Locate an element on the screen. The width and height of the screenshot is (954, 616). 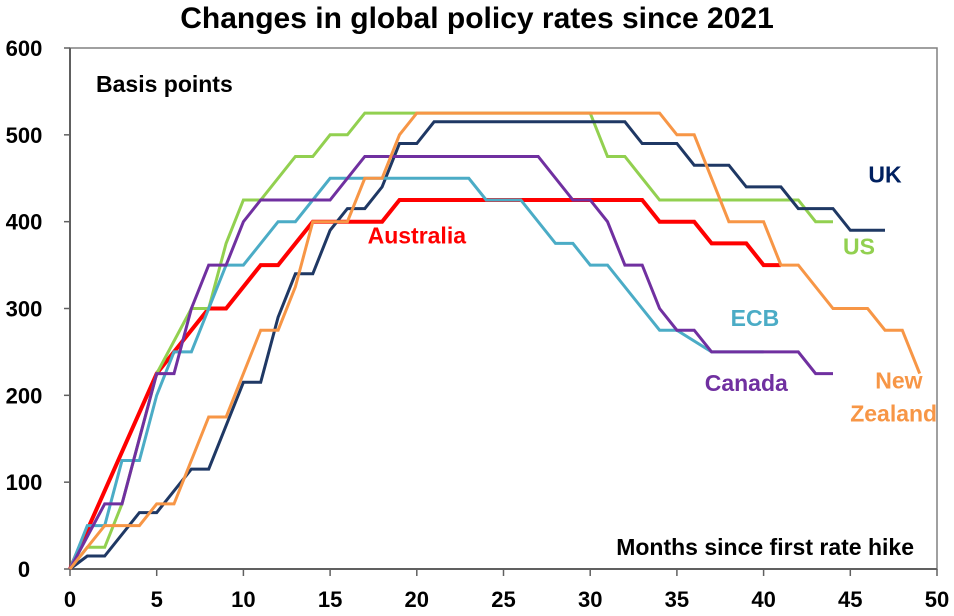
y-axis-label: Basis points is located at coordinates (164, 84).